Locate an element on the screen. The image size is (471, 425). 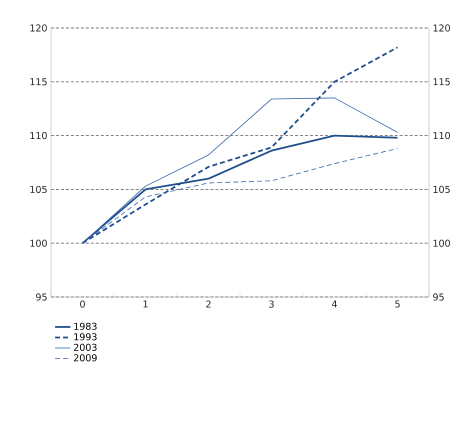
y-tick-label: 100 is located at coordinates (38, 243).